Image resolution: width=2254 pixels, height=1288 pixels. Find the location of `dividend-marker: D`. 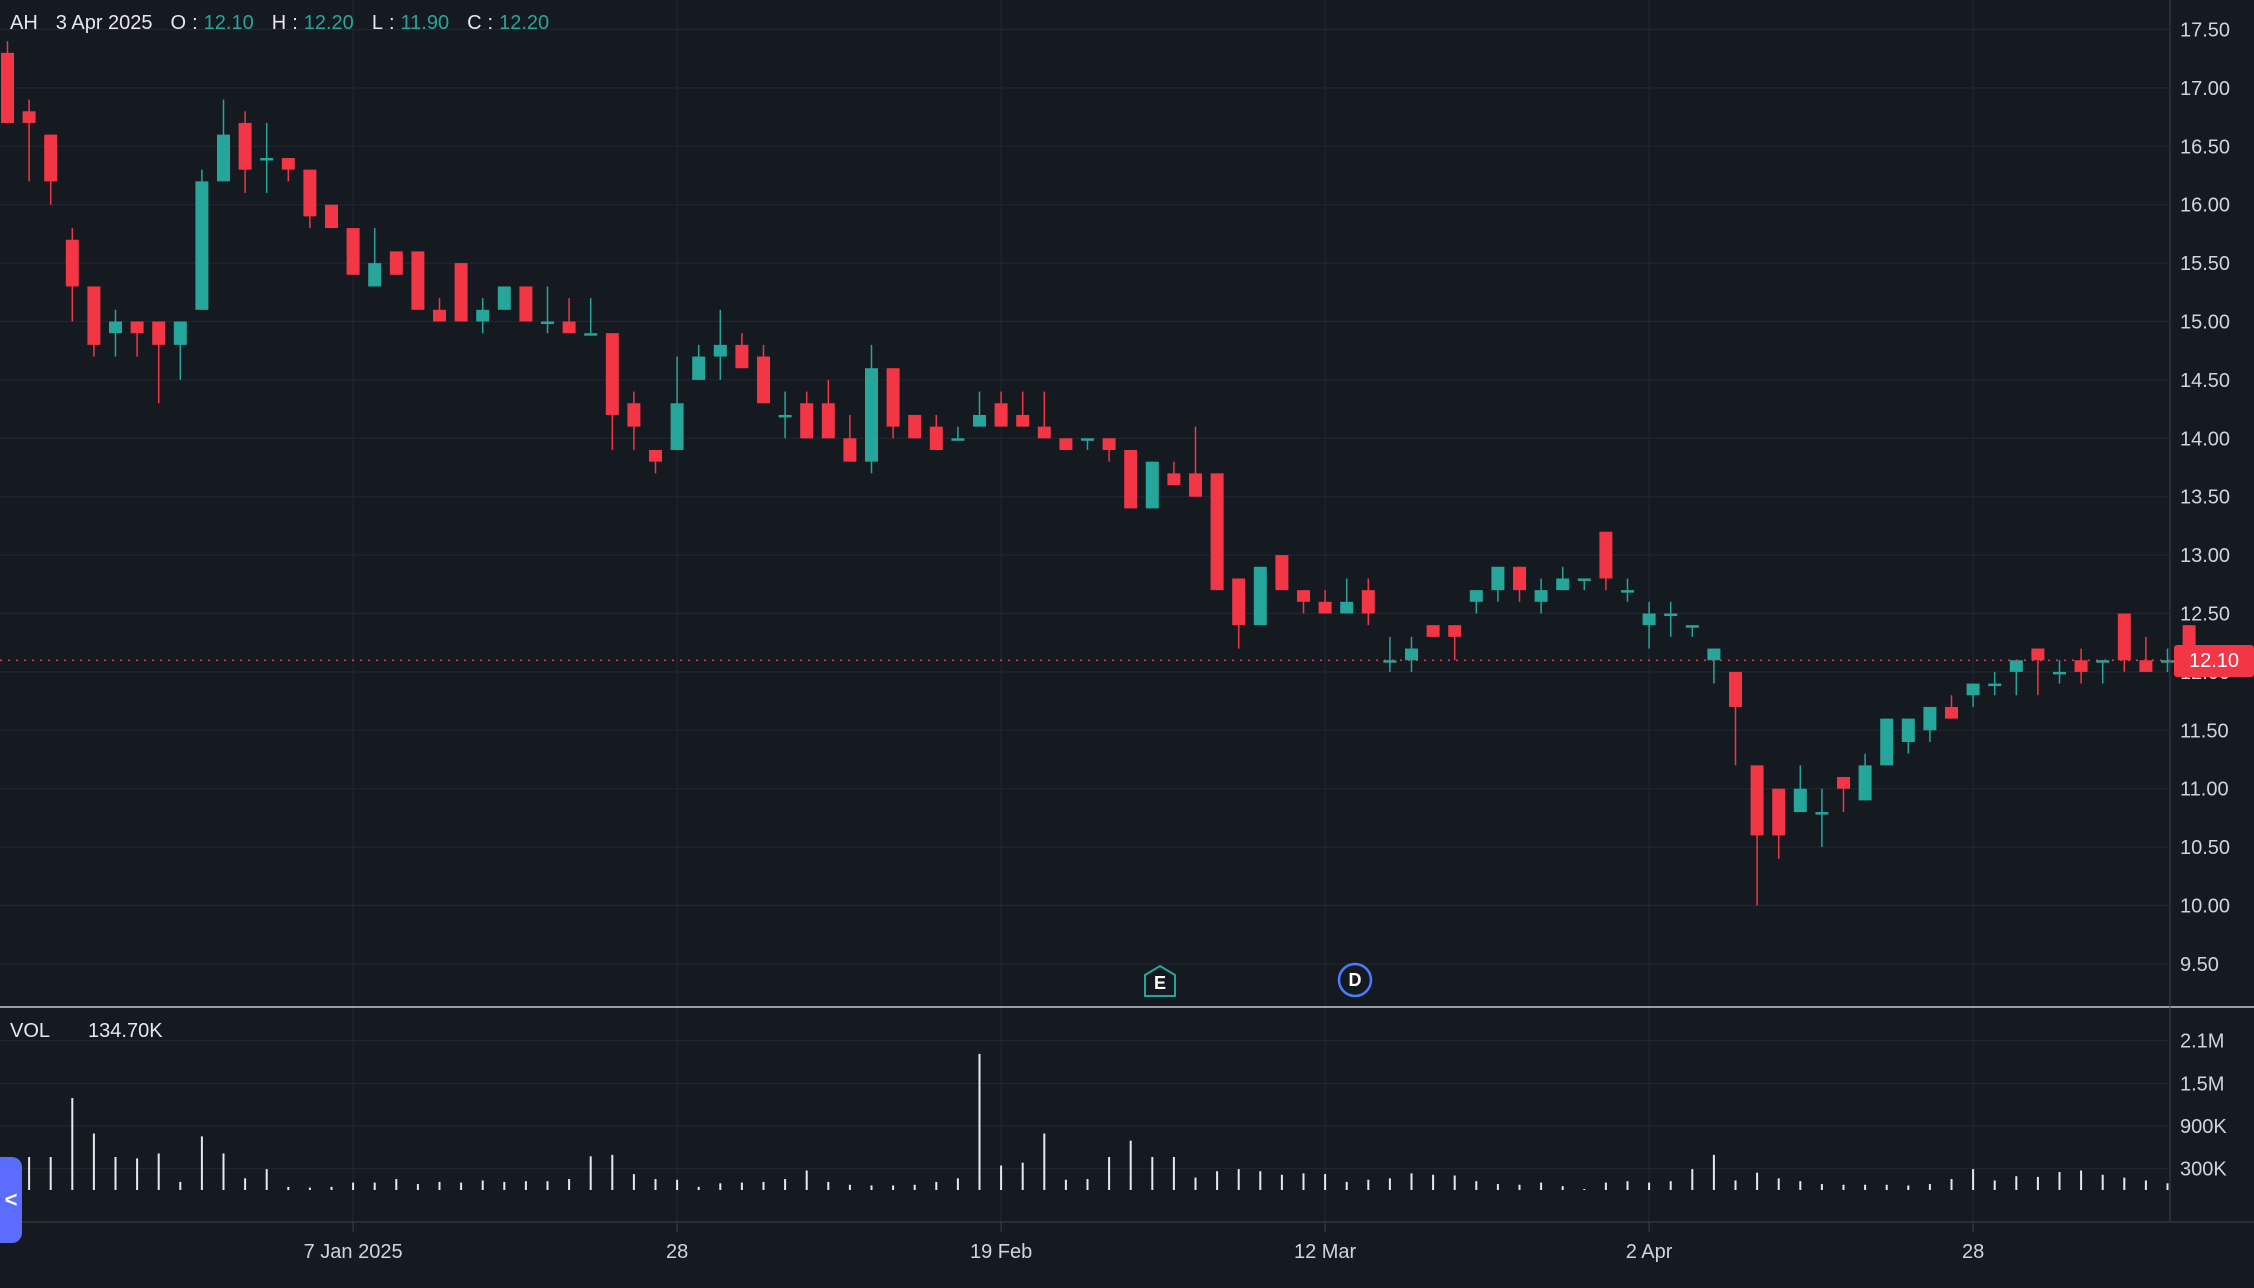

dividend-marker: D is located at coordinates (1355, 980).